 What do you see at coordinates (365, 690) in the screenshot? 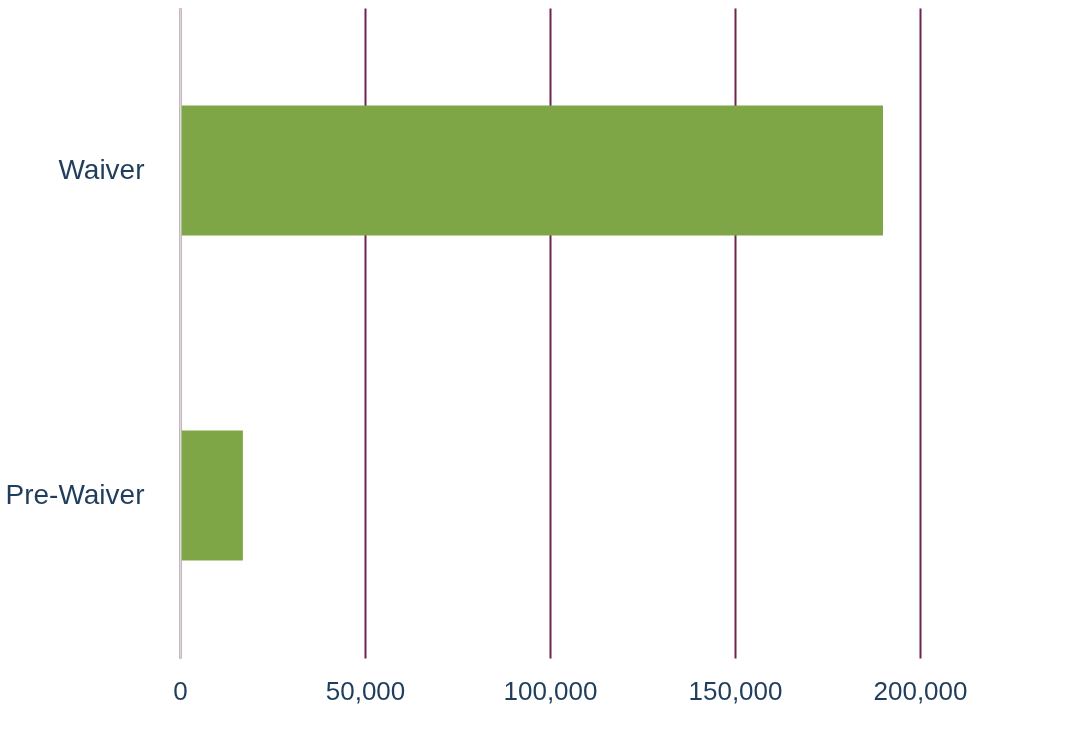
I see `x-tick-label: 50,000` at bounding box center [365, 690].